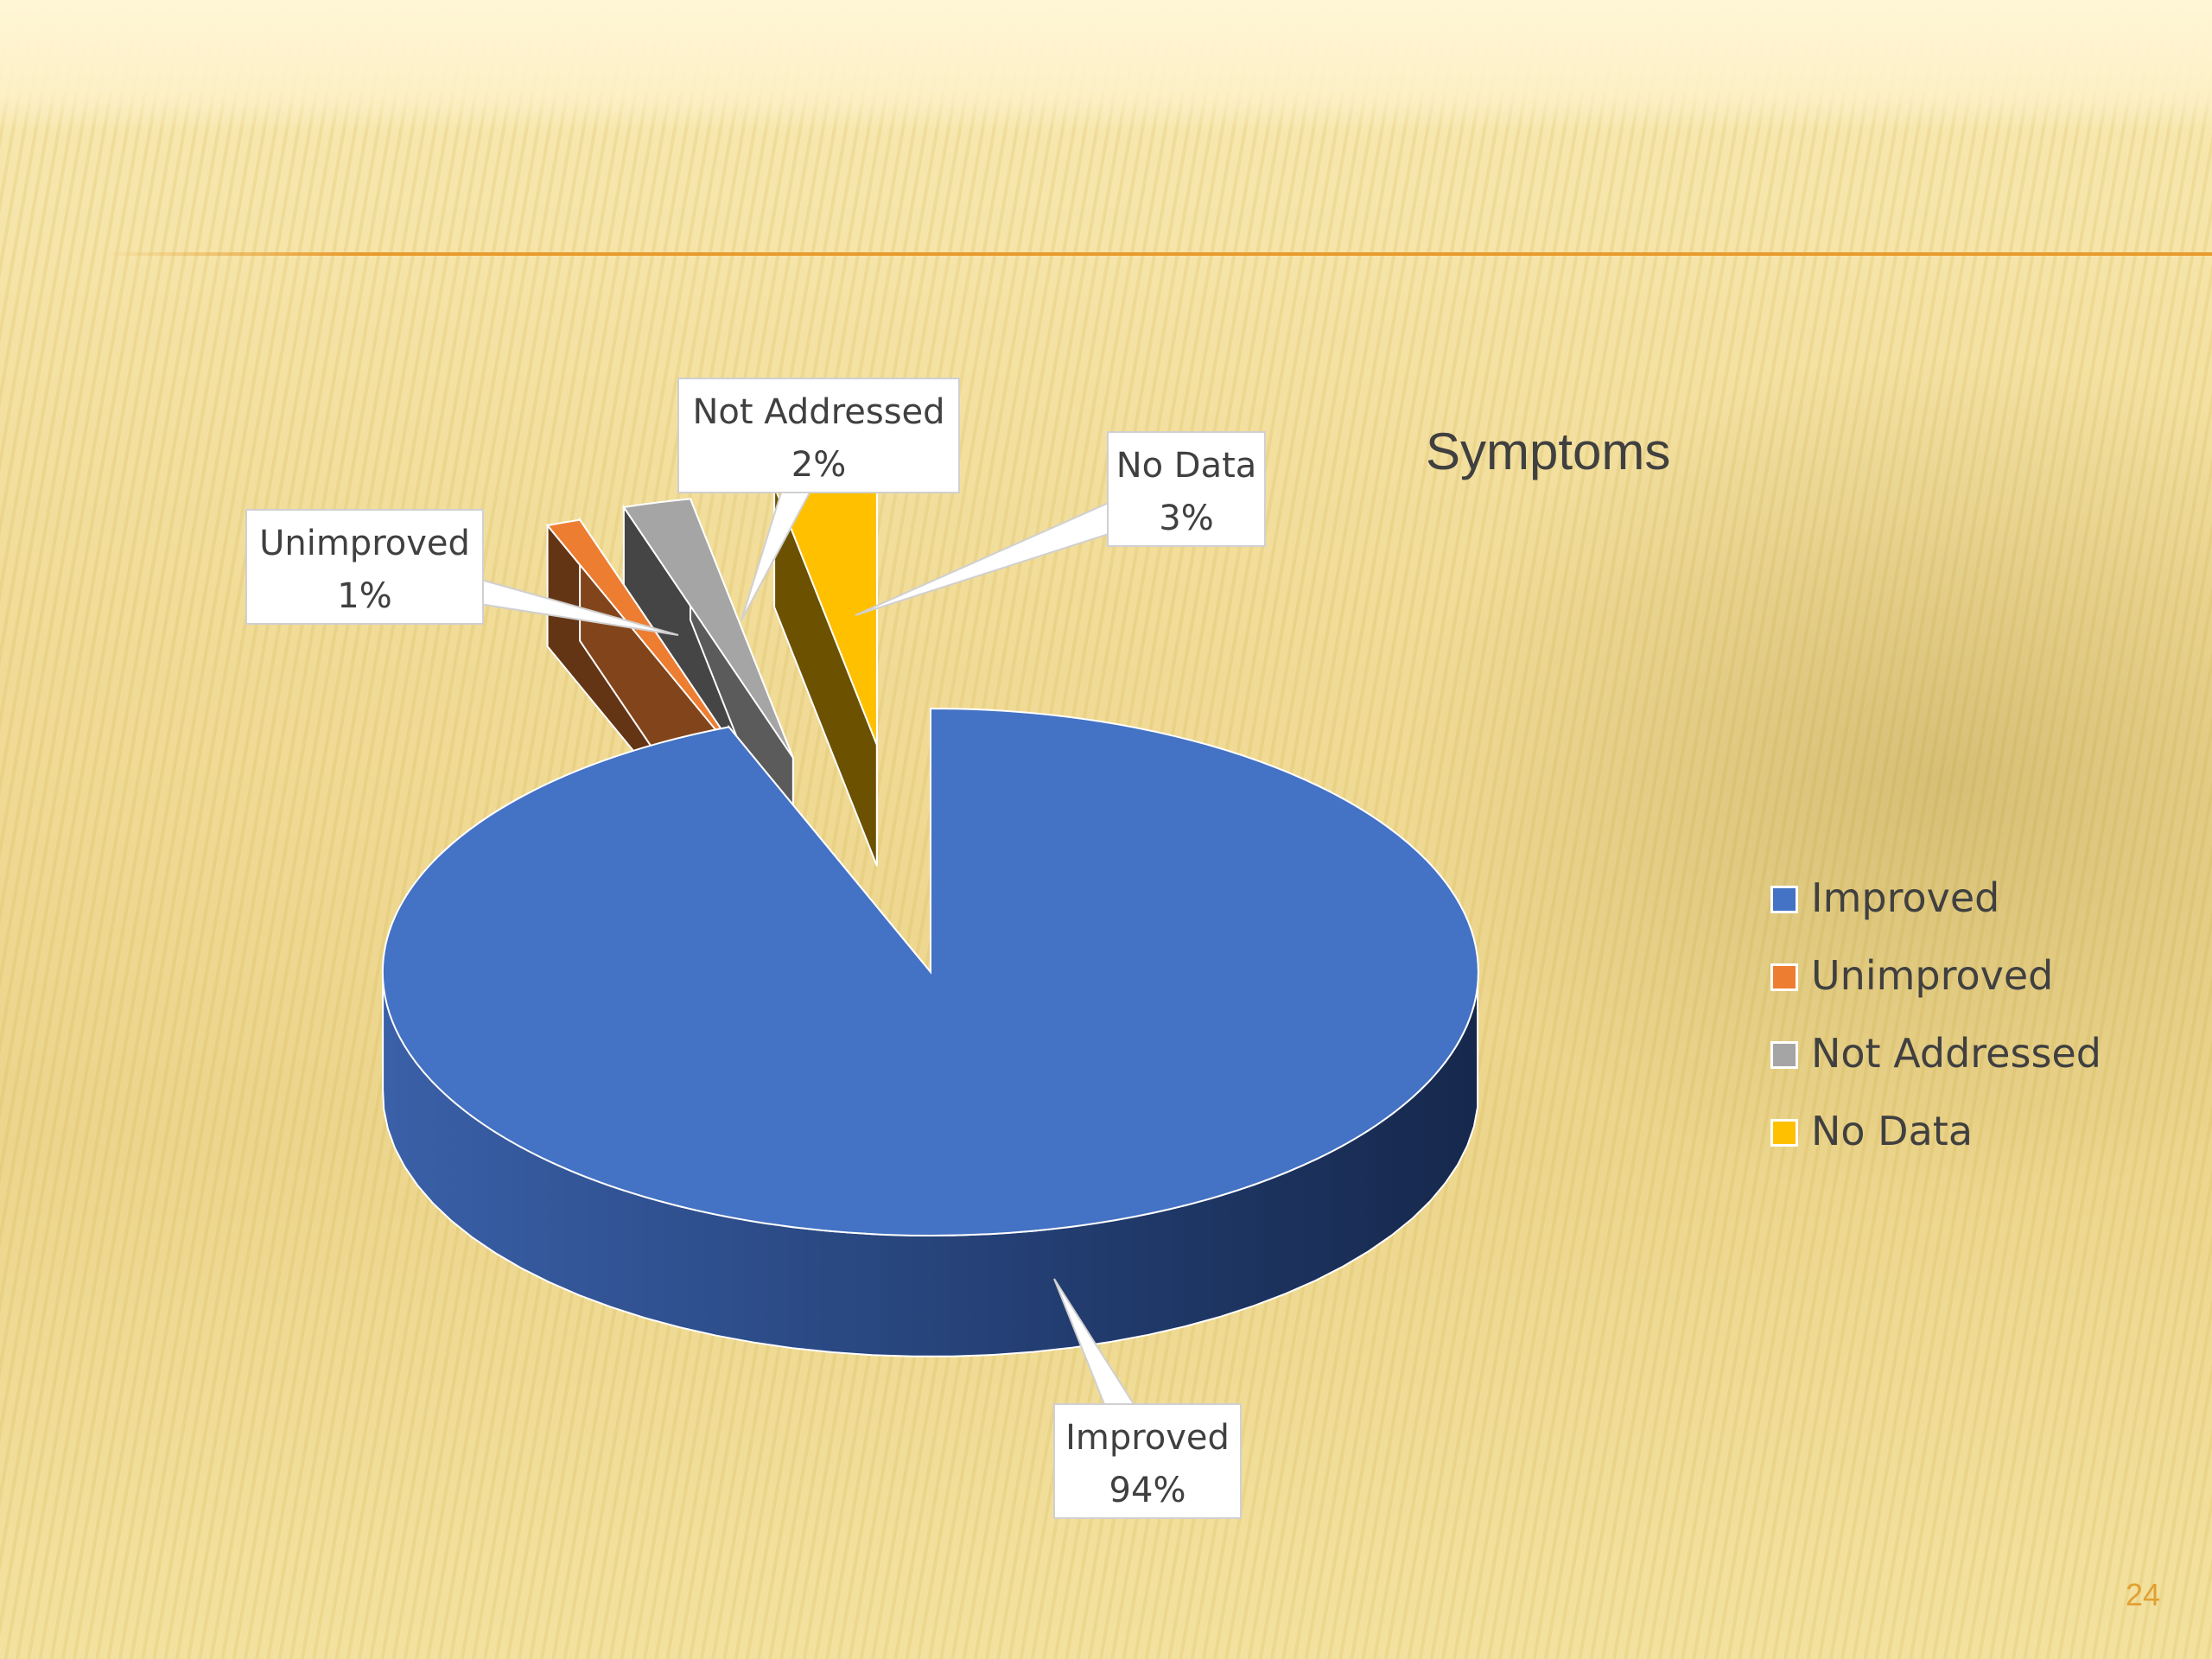 Image resolution: width=2212 pixels, height=1659 pixels. Describe the element at coordinates (1106, 65) in the screenshot. I see `top-band` at that location.